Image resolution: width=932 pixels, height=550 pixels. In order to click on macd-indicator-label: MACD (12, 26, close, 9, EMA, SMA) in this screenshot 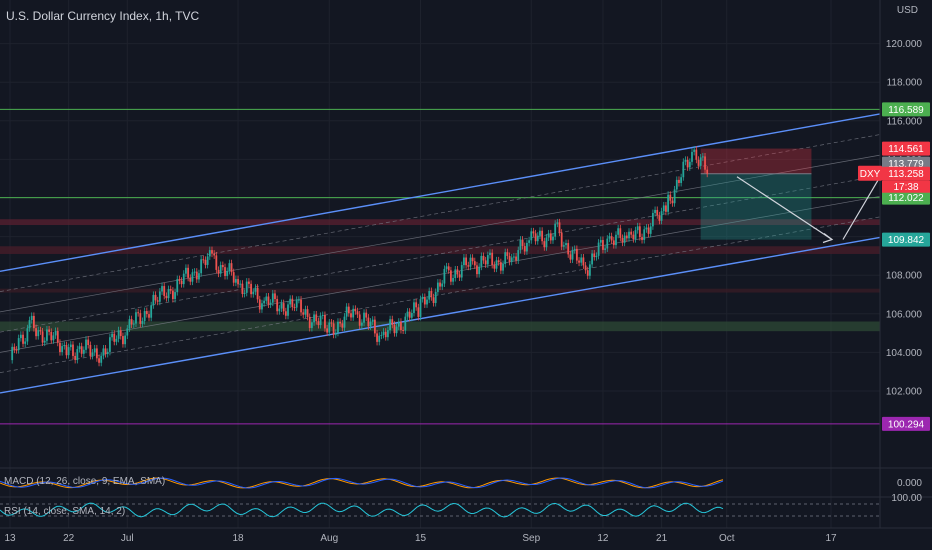, I will do `click(85, 481)`.